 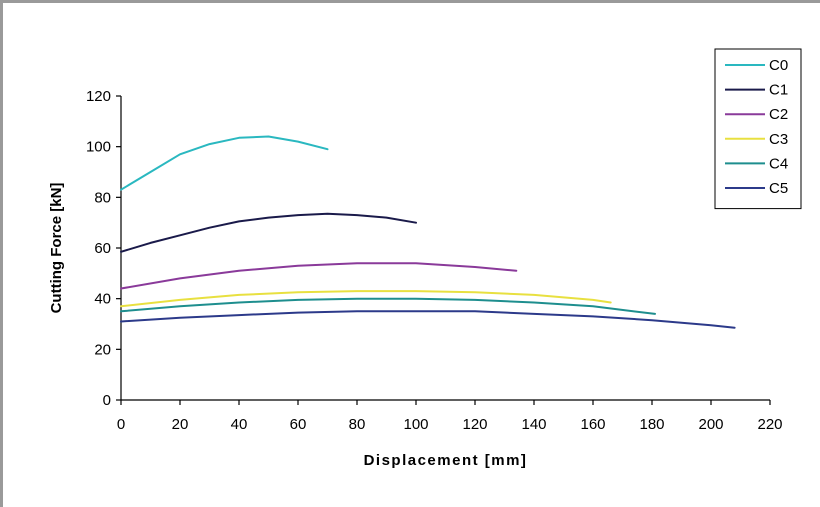 I want to click on legend-label-c0: C0, so click(x=778, y=65).